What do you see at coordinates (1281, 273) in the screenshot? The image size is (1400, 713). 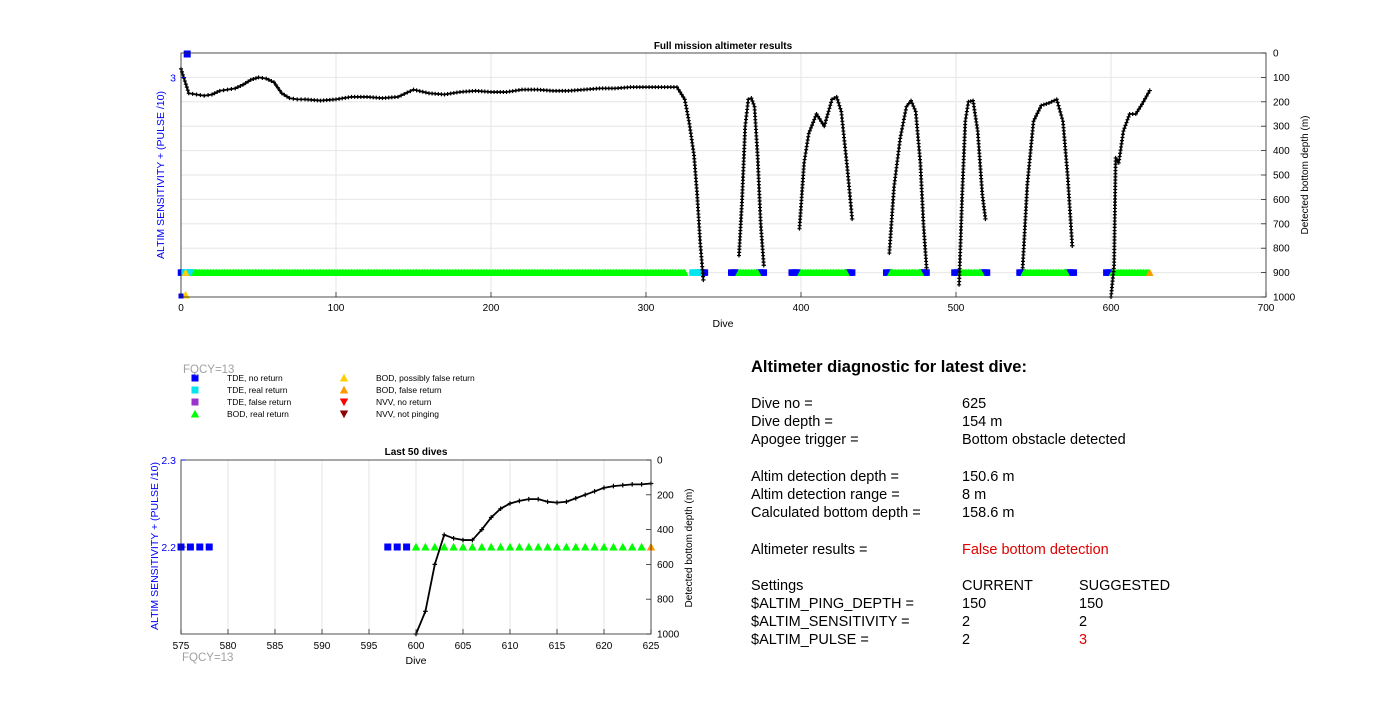 I see `top-right-tick-label: 900` at bounding box center [1281, 273].